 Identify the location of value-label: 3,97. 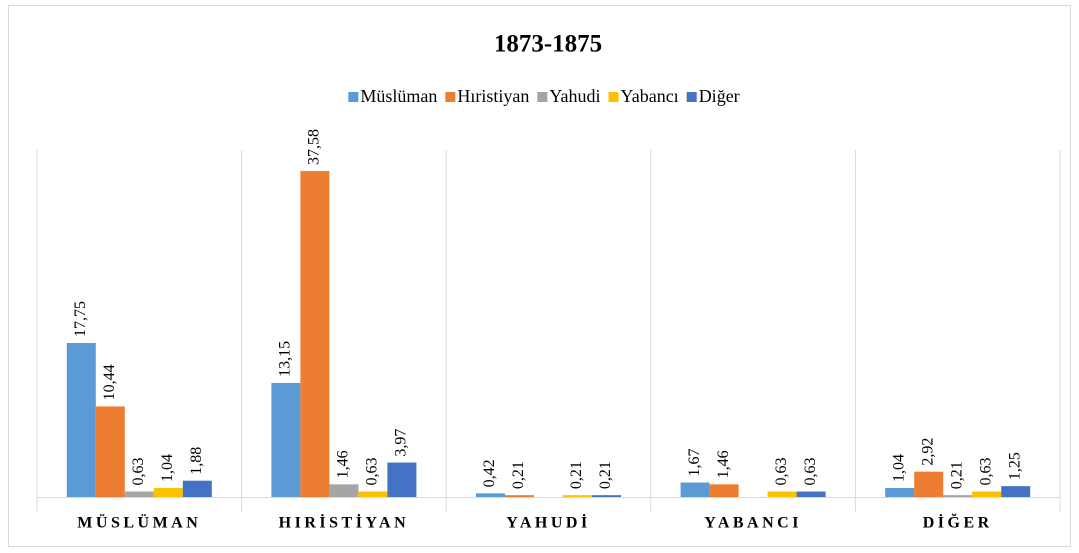
(401, 443).